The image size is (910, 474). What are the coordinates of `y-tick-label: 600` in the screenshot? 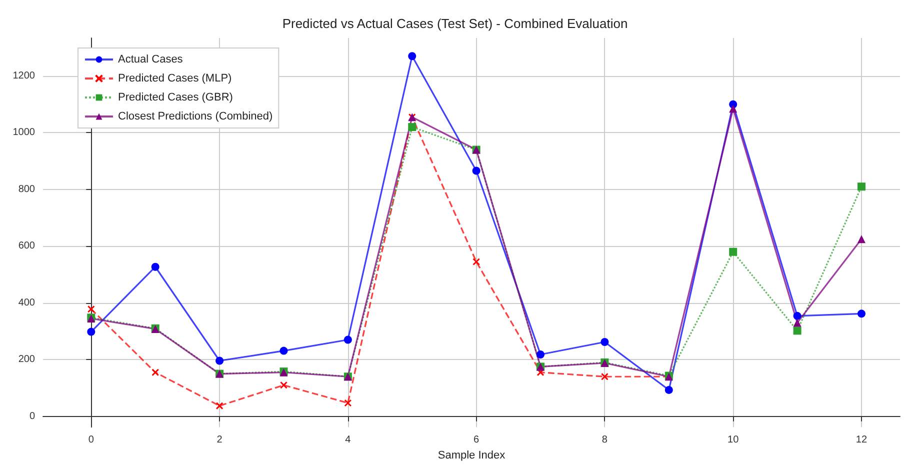 It's located at (27, 246).